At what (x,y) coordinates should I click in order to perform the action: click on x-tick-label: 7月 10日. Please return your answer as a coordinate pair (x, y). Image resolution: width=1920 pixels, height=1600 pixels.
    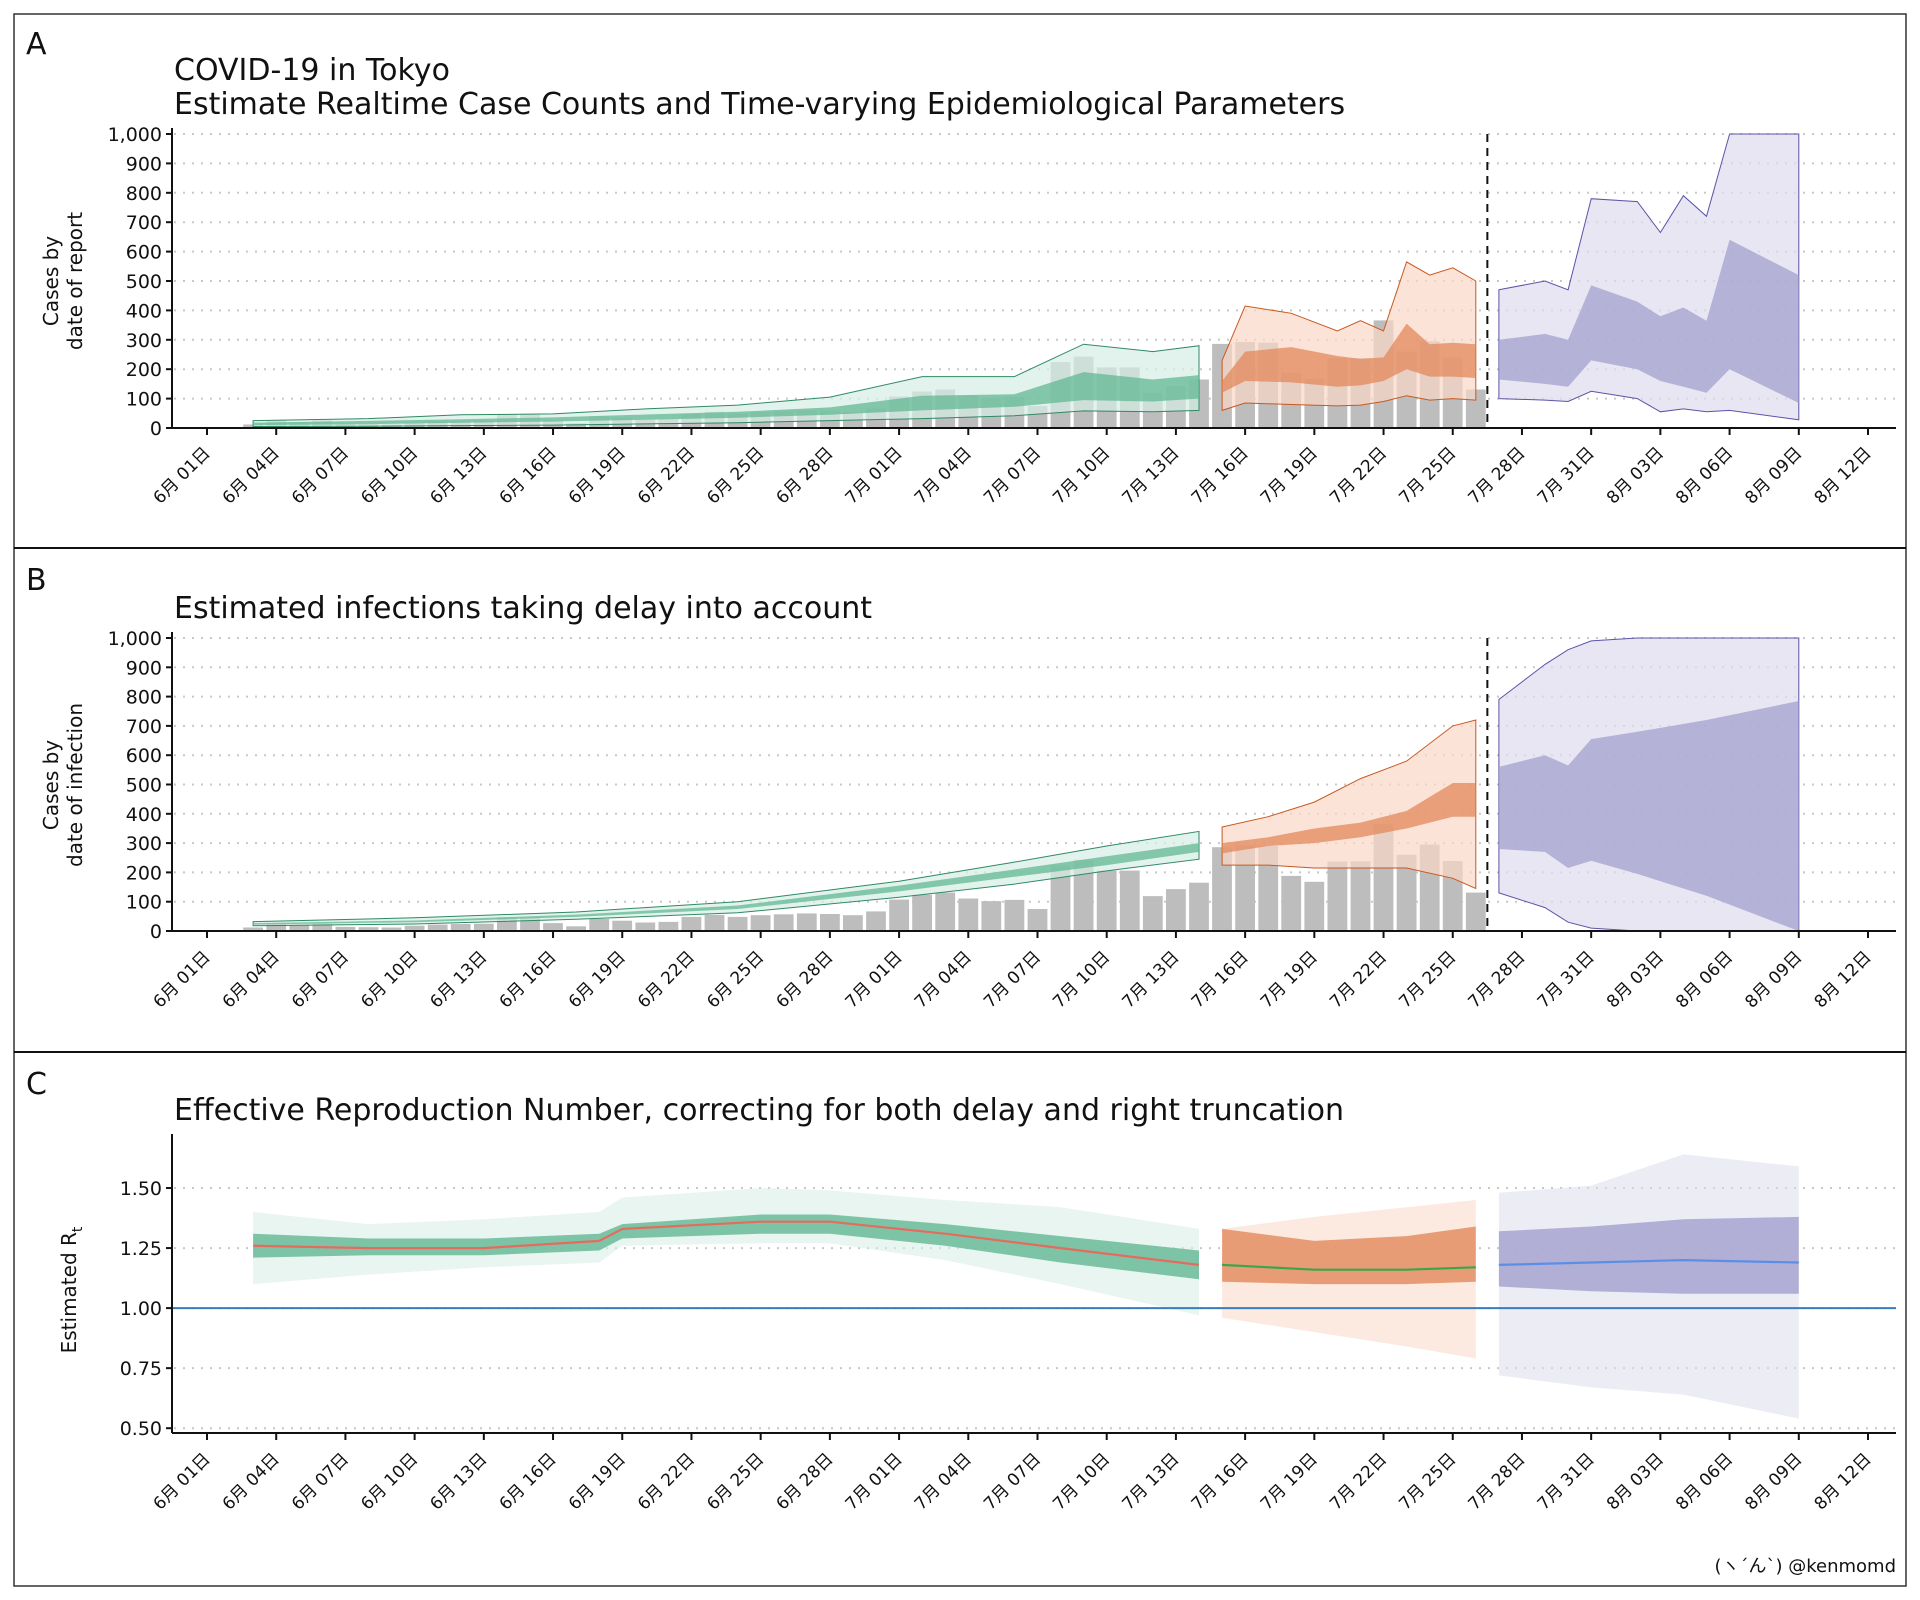
    Looking at the image, I should click on (1081, 979).